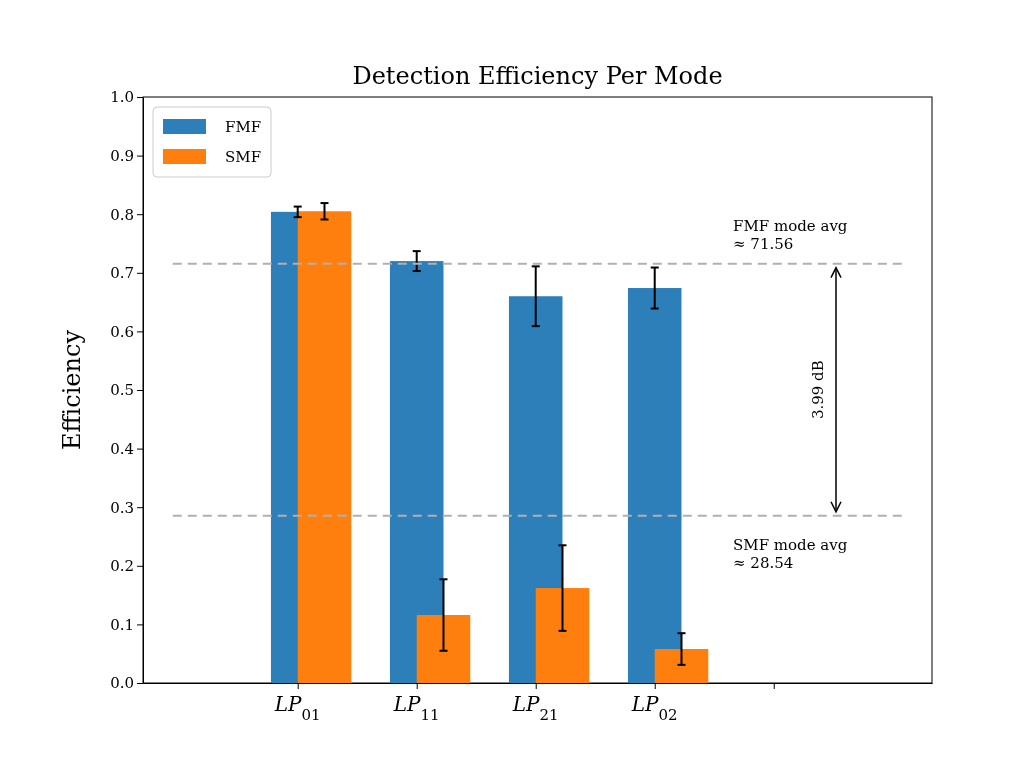 This screenshot has width=1029, height=761. I want to click on chart-title: Detection Efficiency Per Mode, so click(537, 76).